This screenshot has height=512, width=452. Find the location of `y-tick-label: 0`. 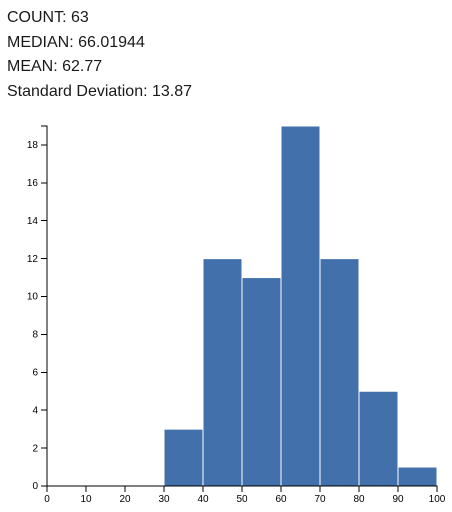

y-tick-label: 0 is located at coordinates (35, 486).